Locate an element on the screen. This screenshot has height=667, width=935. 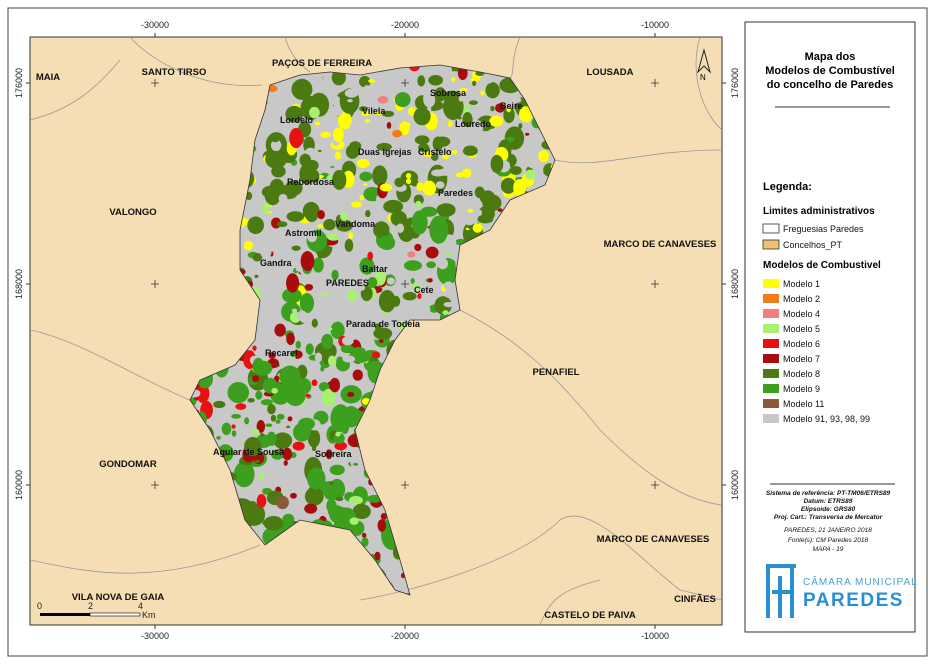
parish-label: Rebordosa is located at coordinates (311, 182).